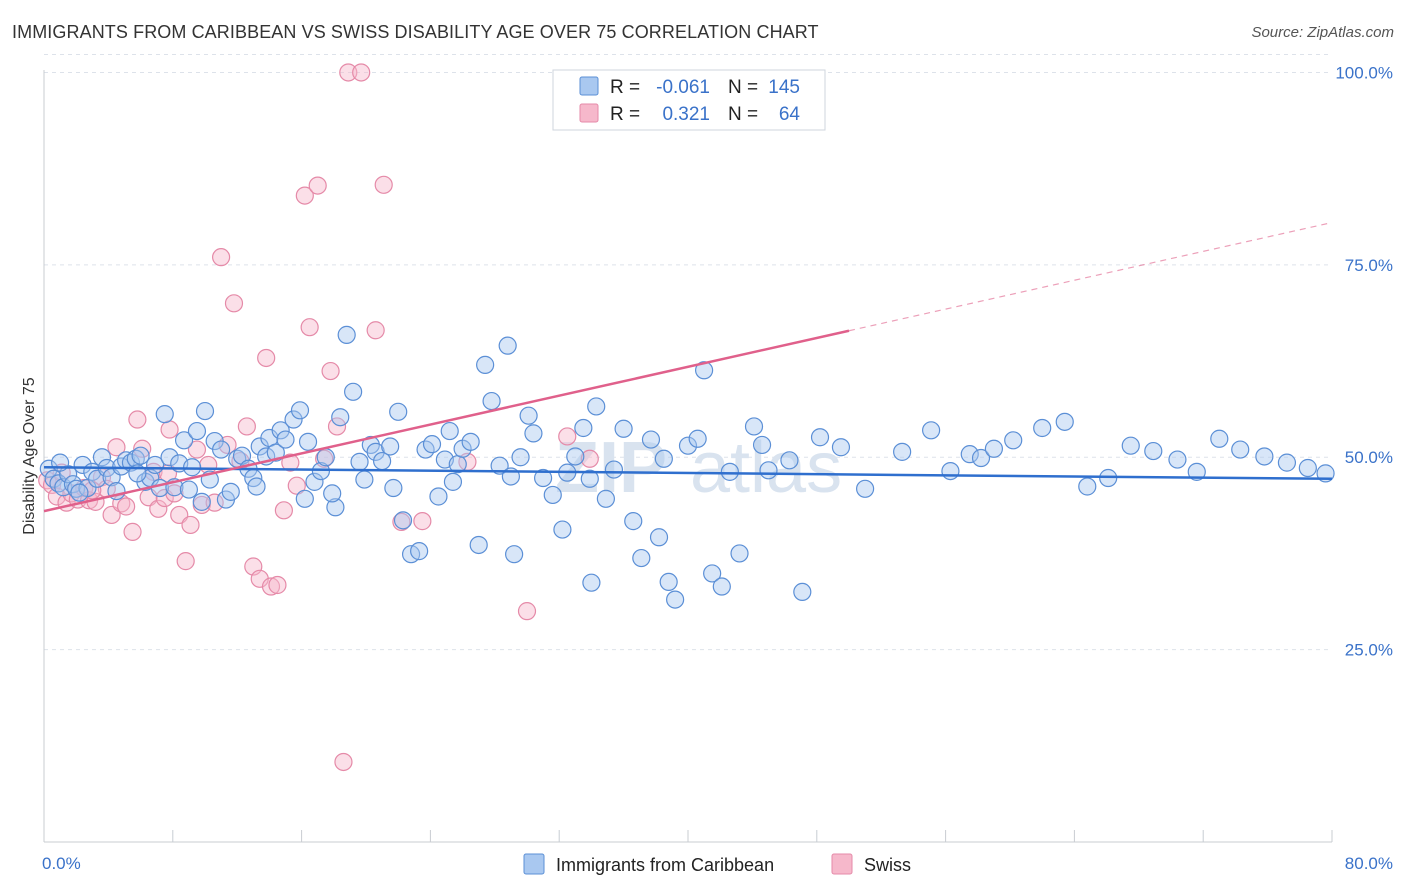  What do you see at coordinates (534, 864) in the screenshot?
I see `series-legend-swatch-caribbean` at bounding box center [534, 864].